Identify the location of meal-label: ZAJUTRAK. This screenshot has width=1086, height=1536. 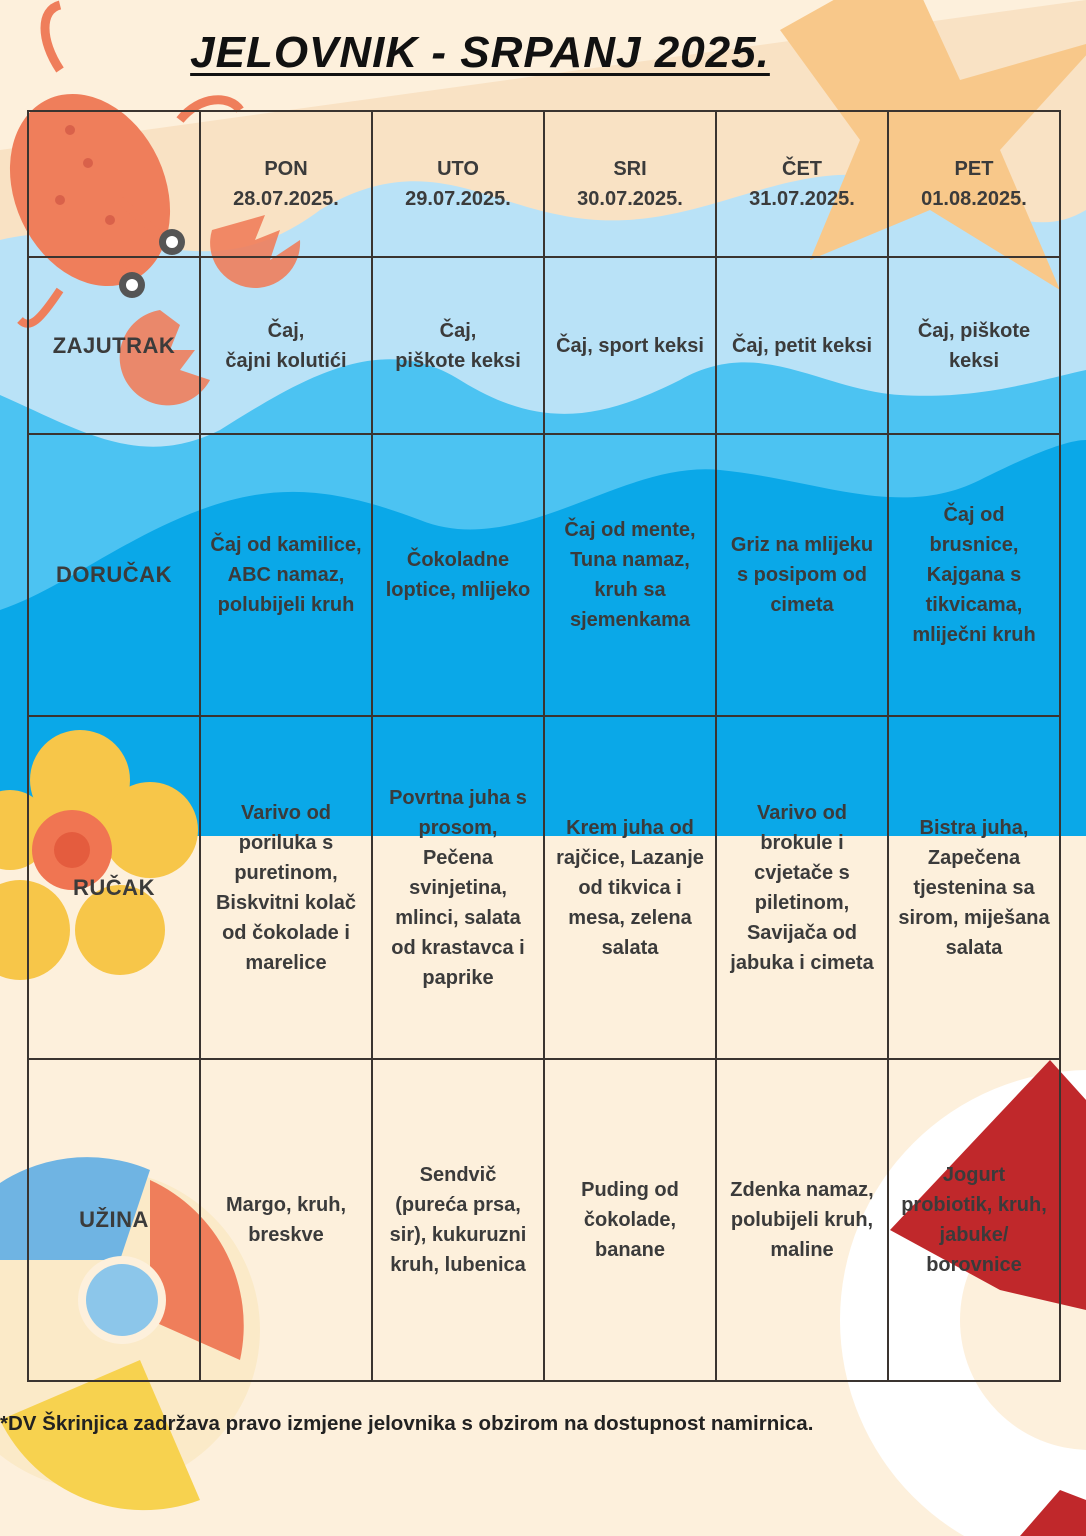
(114, 345).